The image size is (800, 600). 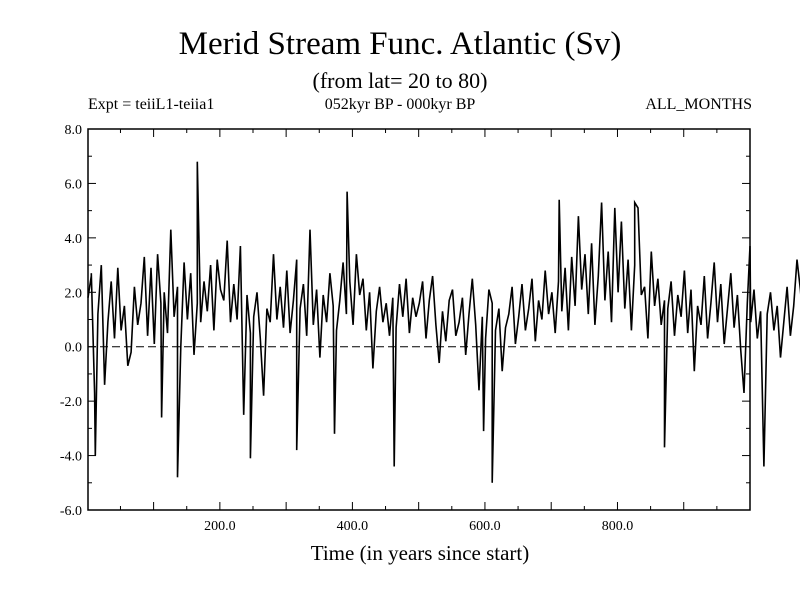 I want to click on y-tick-label: -6.0, so click(x=71, y=511).